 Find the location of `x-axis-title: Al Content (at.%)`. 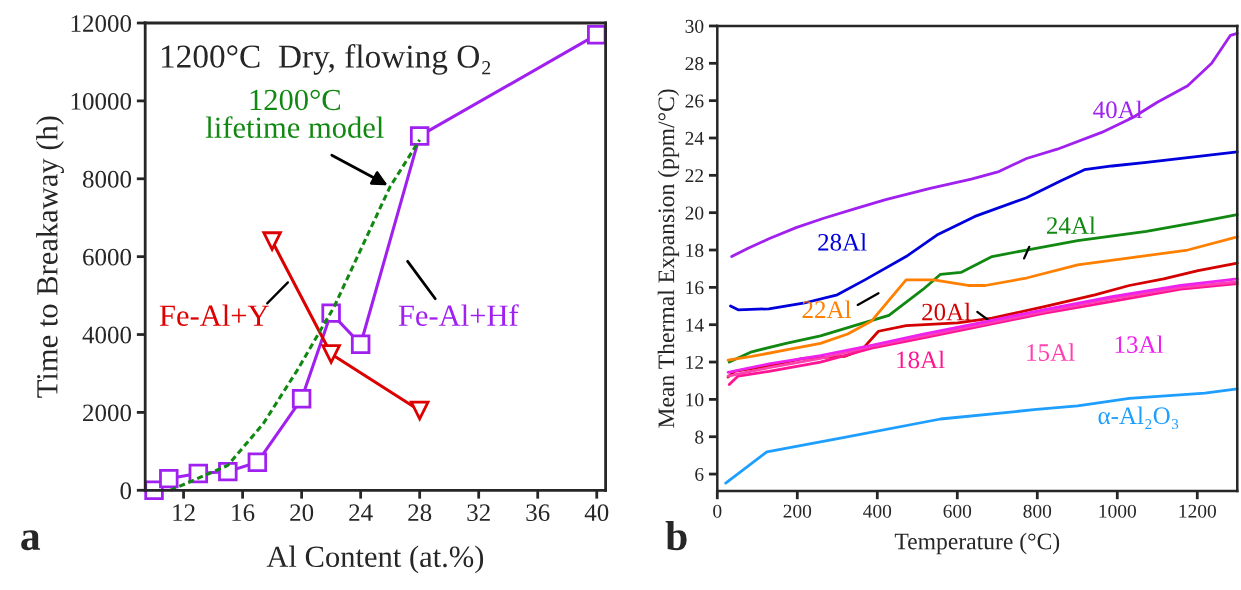

x-axis-title: Al Content (at.%) is located at coordinates (375, 559).